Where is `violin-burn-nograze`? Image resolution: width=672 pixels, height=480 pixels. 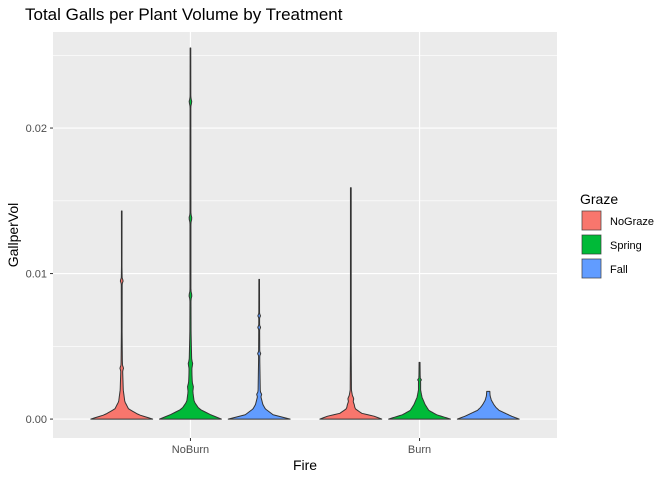
violin-burn-nograze is located at coordinates (351, 303).